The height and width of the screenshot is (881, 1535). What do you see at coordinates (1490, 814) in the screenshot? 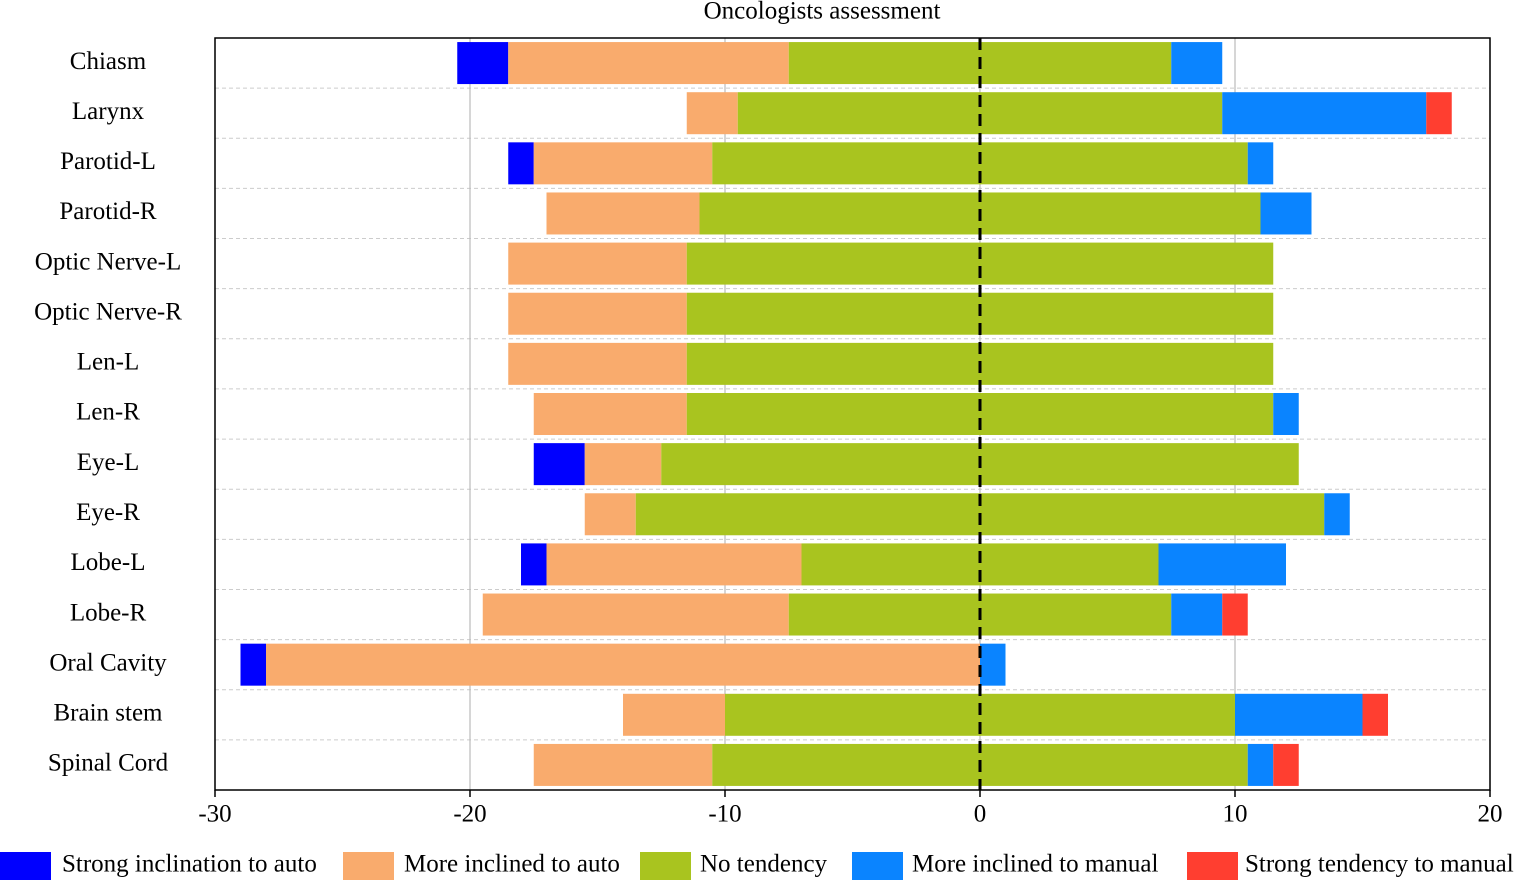
I see `x-tick-label: 20` at bounding box center [1490, 814].